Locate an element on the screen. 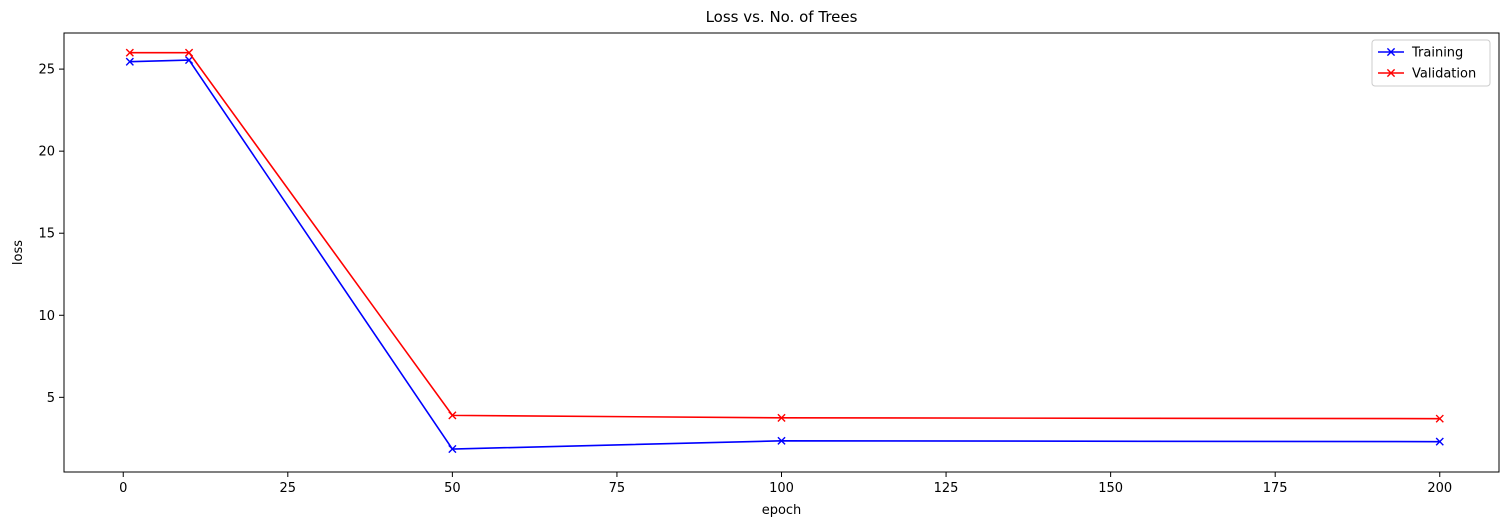 The height and width of the screenshot is (525, 1509). legend: Training Validation is located at coordinates (1431, 63).